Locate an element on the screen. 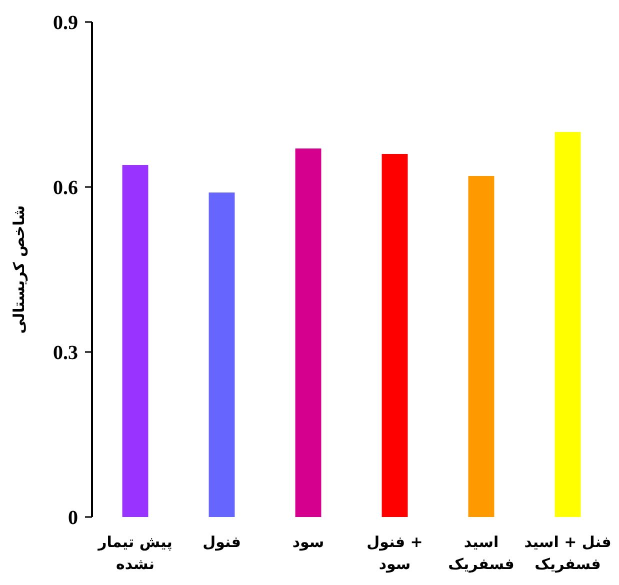 The width and height of the screenshot is (619, 585). y-axis-title: شاخص کریستالی is located at coordinates (19, 269).